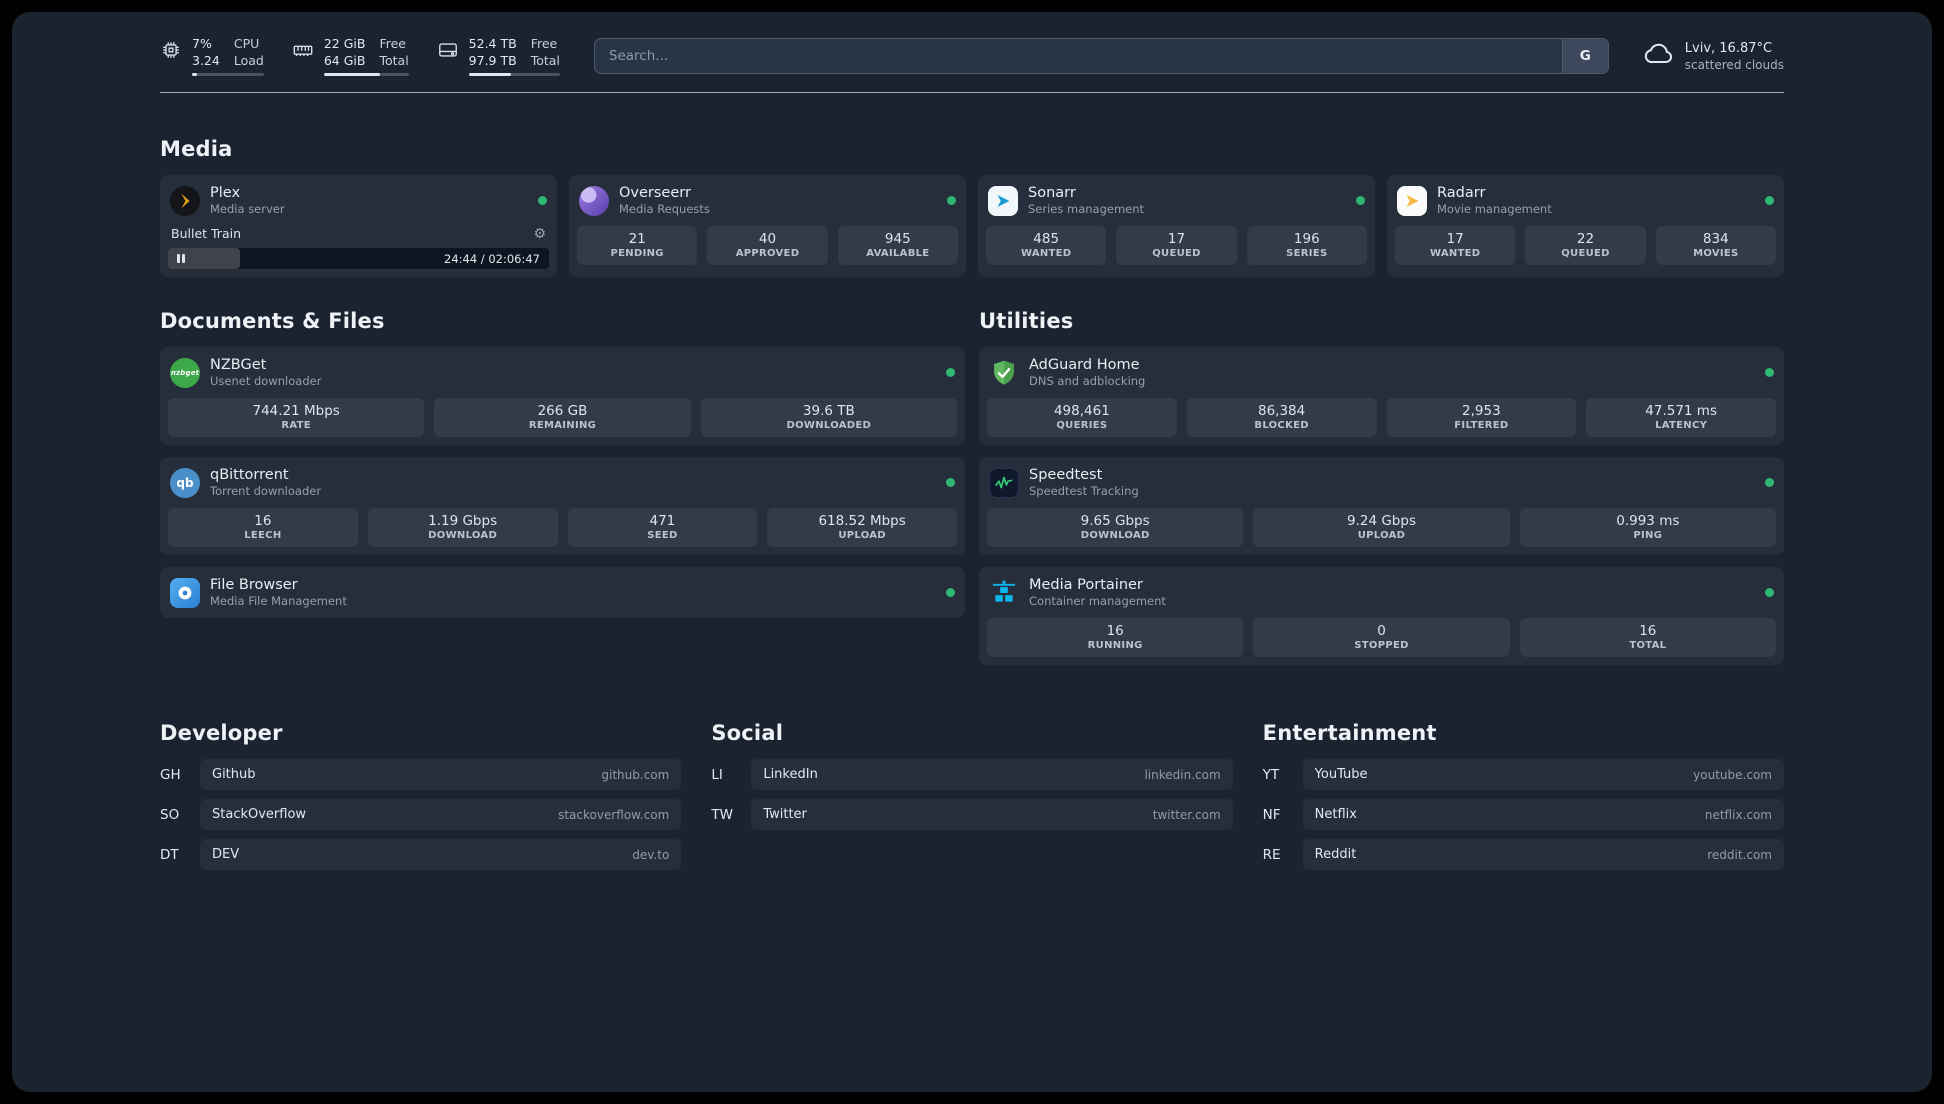 This screenshot has width=1944, height=1104. What do you see at coordinates (263, 527) in the screenshot?
I see `stat-leech: 16 LEECH` at bounding box center [263, 527].